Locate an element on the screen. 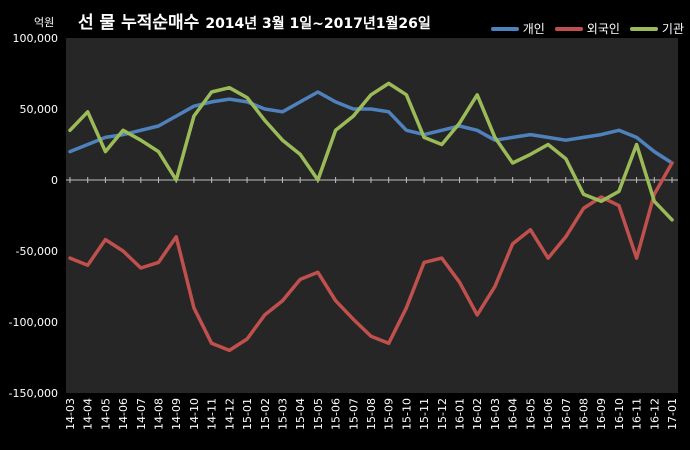 The height and width of the screenshot is (450, 690). x-tick-label: 16-05 is located at coordinates (530, 414).